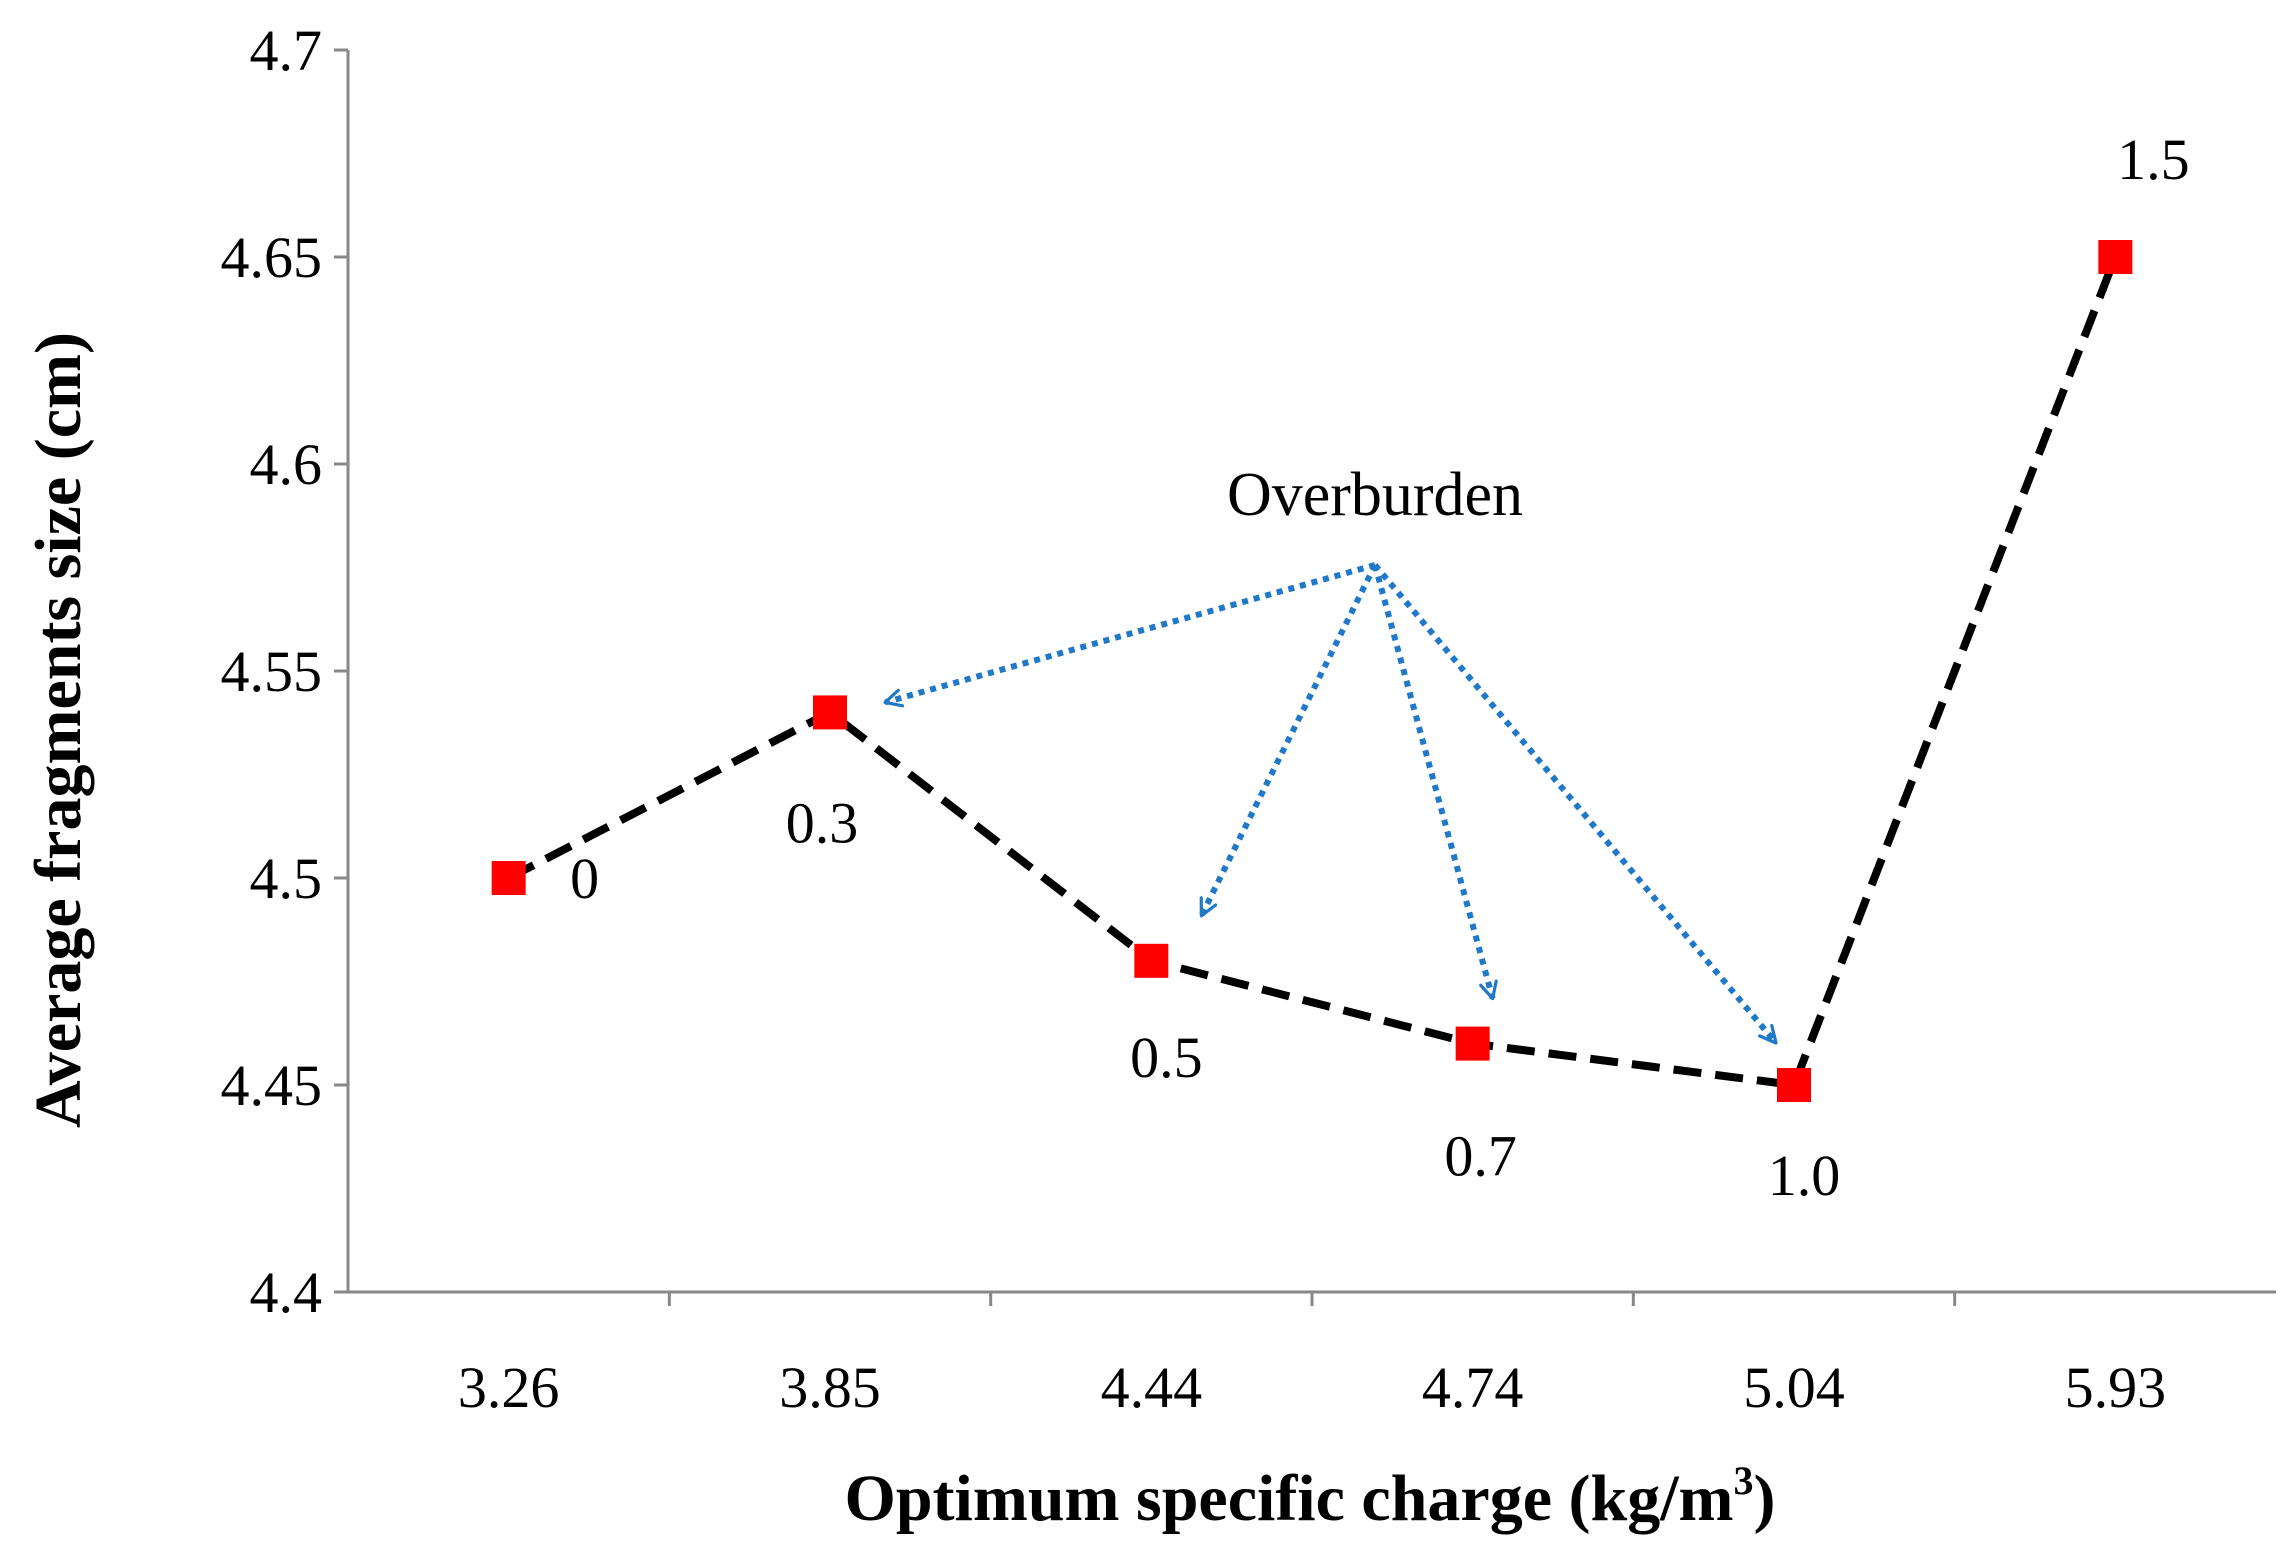 The width and height of the screenshot is (2295, 1566). I want to click on x-axis-tick-labels: 3.26 3.85 4.44 4.74 5.04 5.93, so click(1312, 1387).